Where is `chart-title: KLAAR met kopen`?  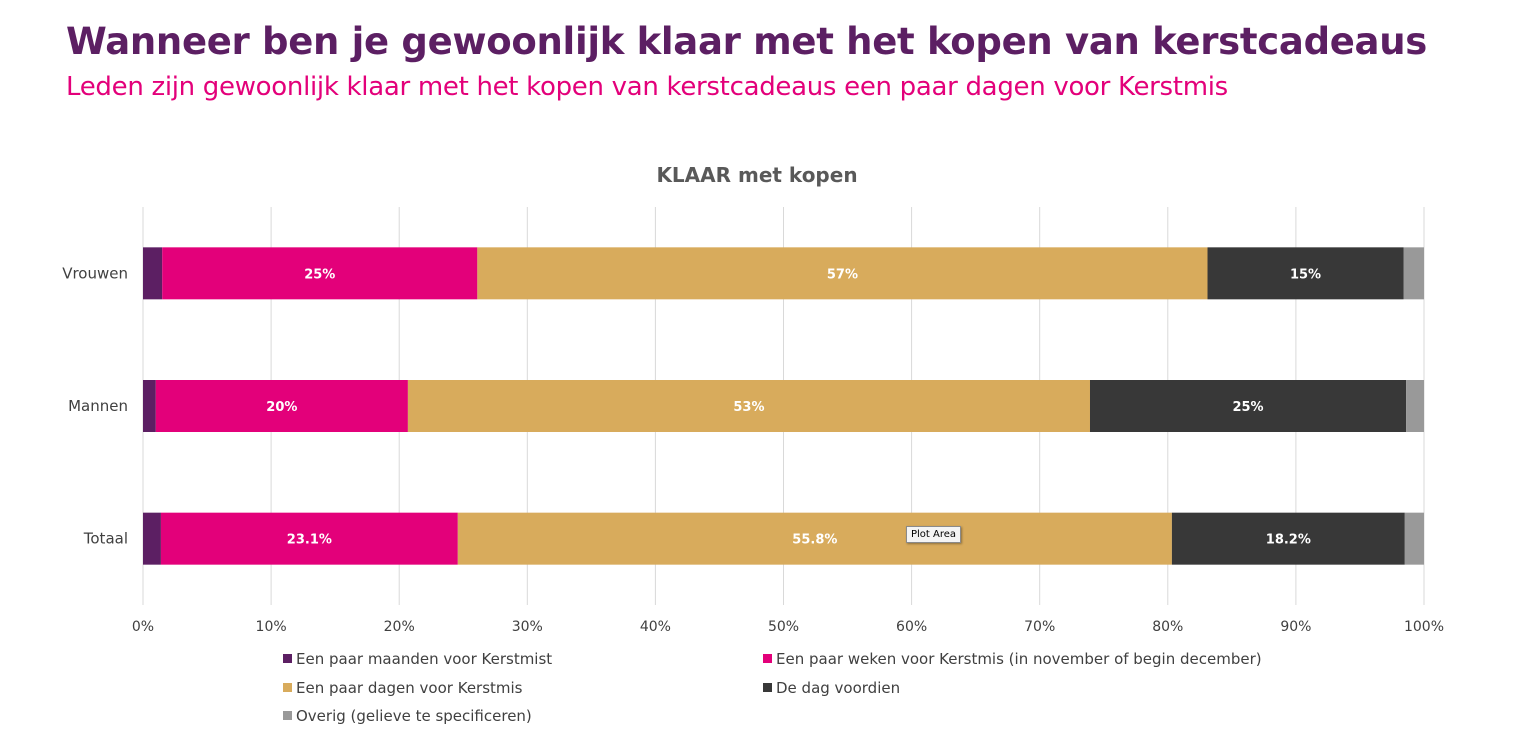
chart-title: KLAAR met kopen is located at coordinates (756, 175).